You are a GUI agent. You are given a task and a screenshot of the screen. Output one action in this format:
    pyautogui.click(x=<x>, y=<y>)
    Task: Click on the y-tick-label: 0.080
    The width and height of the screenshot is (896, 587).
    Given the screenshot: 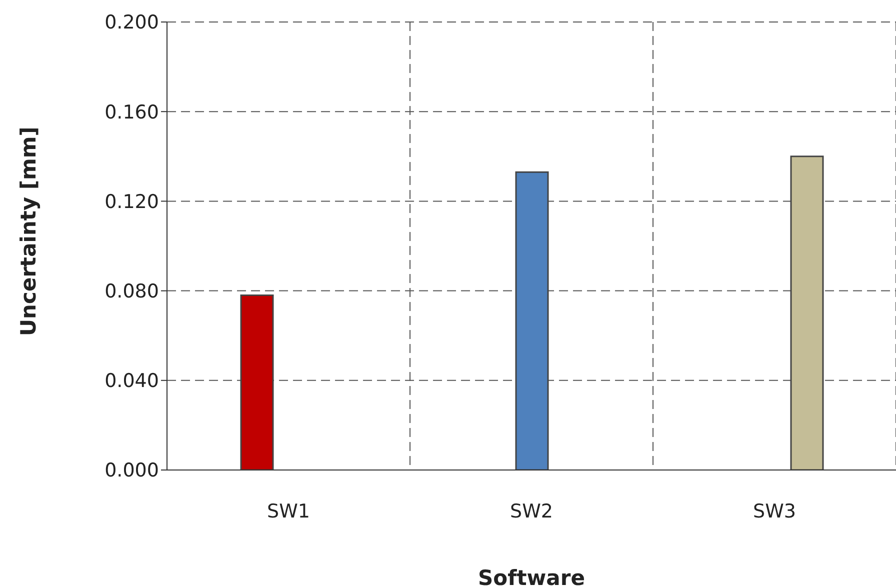 What is the action you would take?
    pyautogui.click(x=131, y=291)
    